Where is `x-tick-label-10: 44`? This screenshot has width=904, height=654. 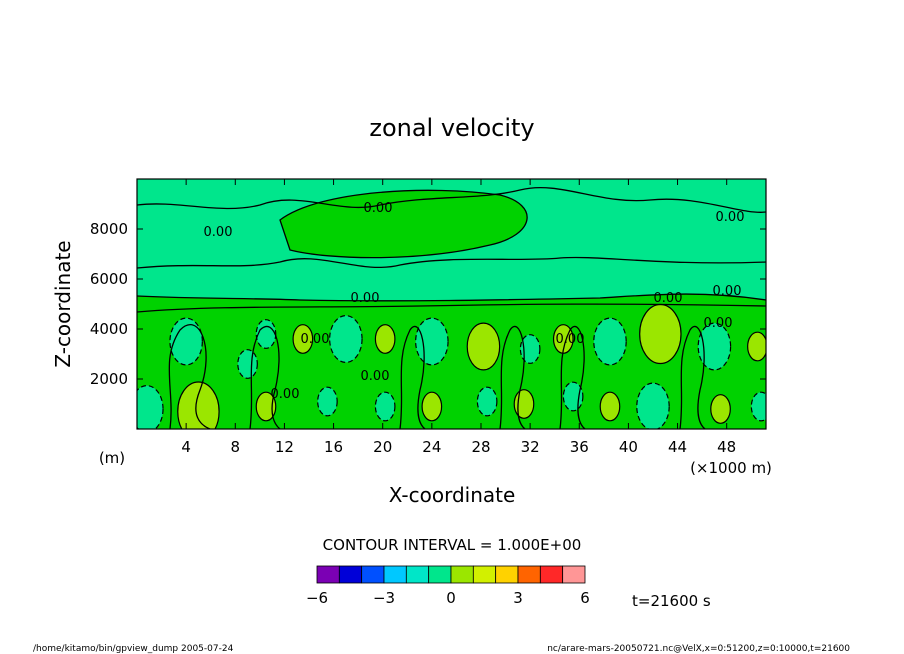 x-tick-label-10: 44 is located at coordinates (677, 447).